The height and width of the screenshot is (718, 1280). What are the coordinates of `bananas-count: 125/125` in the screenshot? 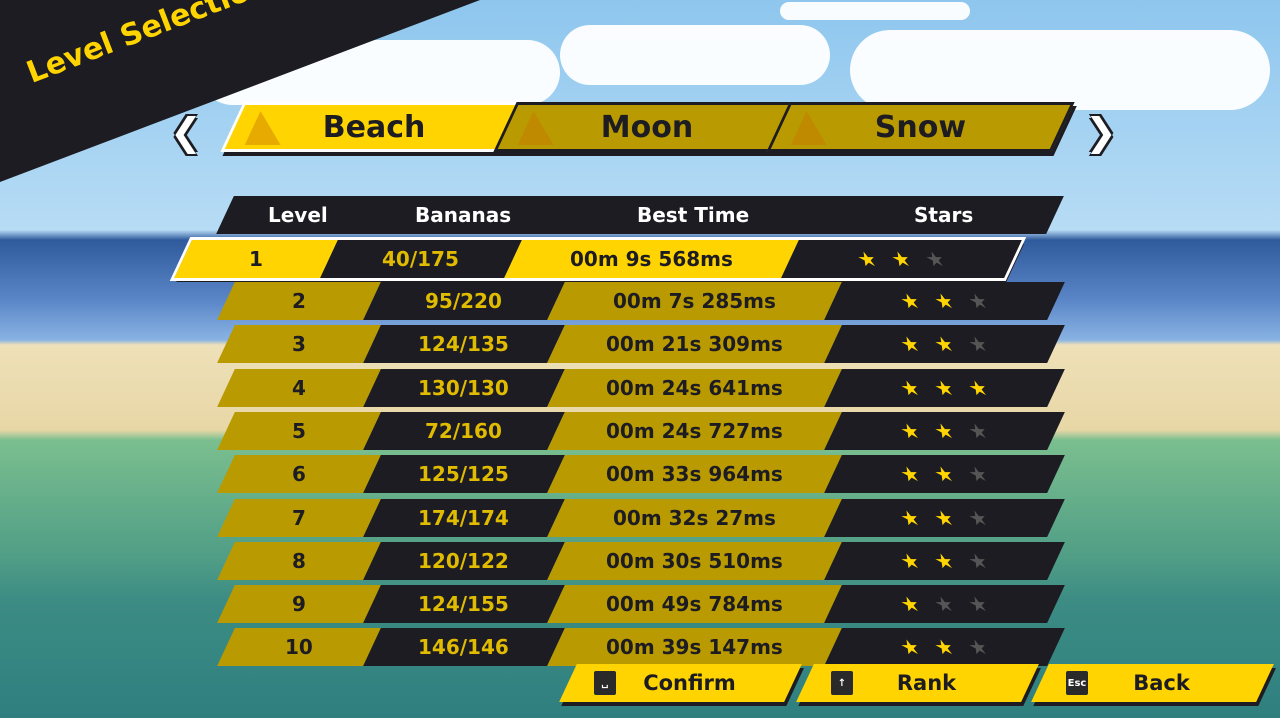 It's located at (464, 474).